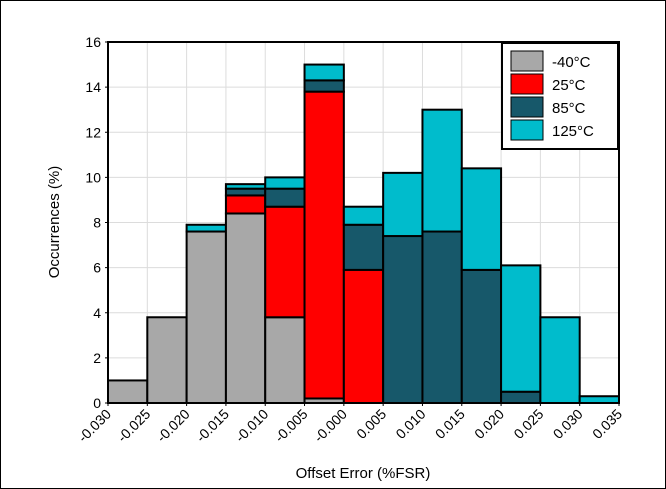  Describe the element at coordinates (97, 403) in the screenshot. I see `y-tick-label: 0` at that location.